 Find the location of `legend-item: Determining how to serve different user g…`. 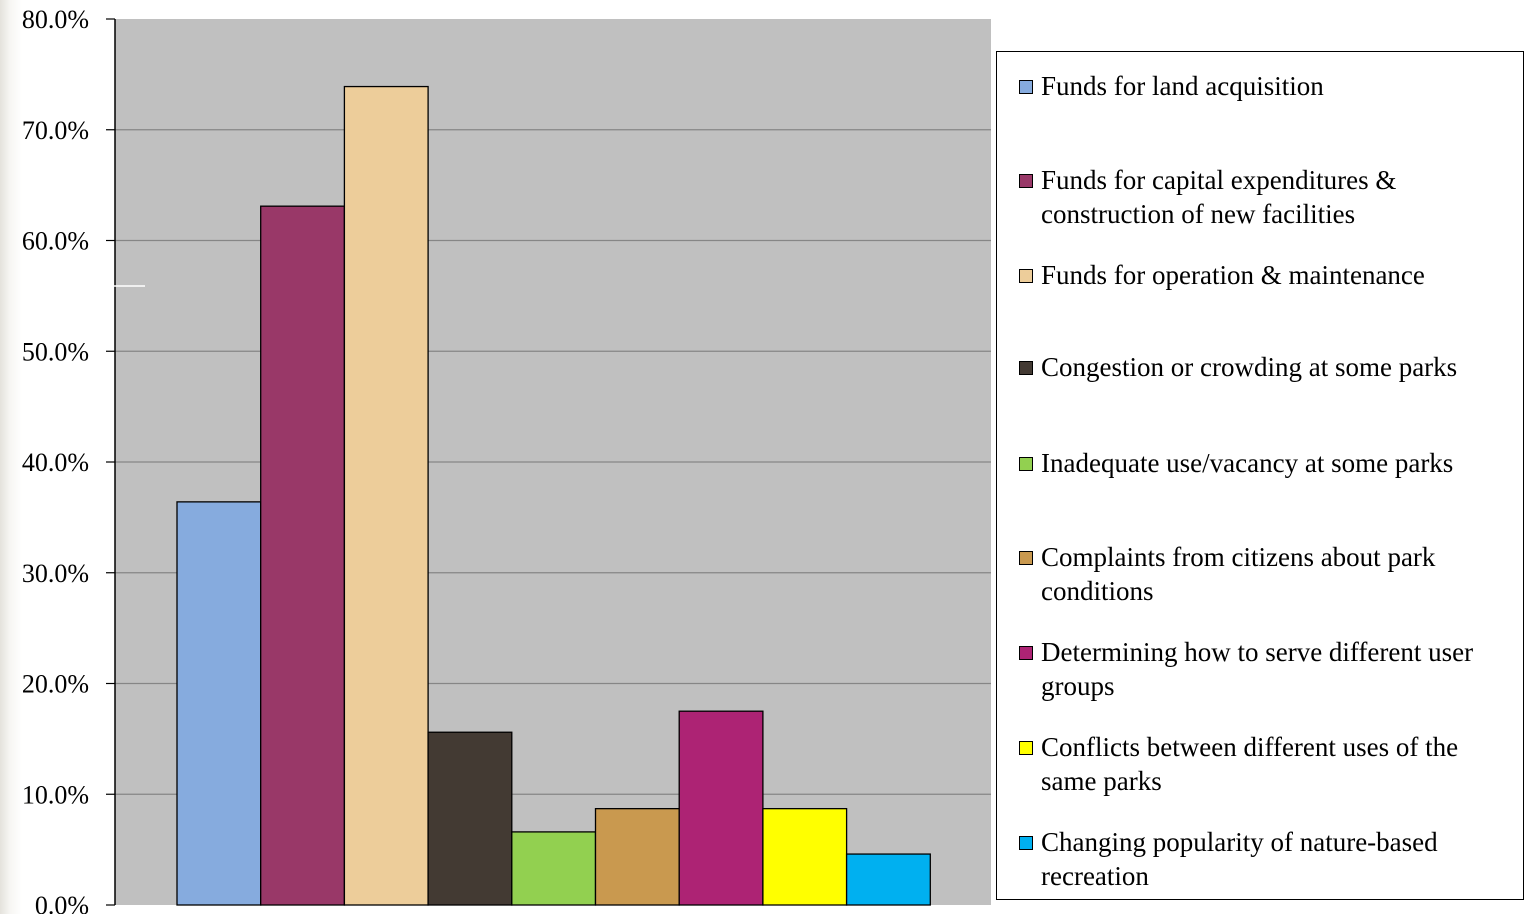

legend-item: Determining how to serve different user g… is located at coordinates (1269, 669).